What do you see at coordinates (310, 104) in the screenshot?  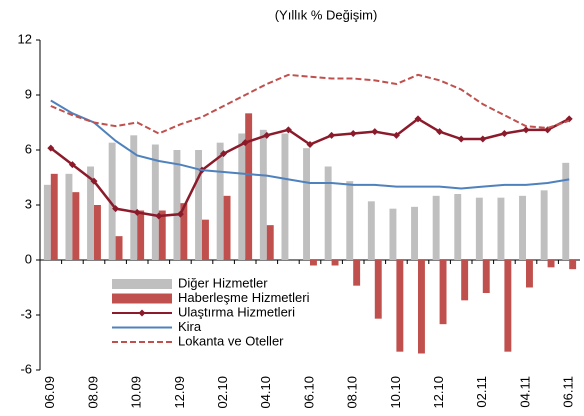 I see `line` at bounding box center [310, 104].